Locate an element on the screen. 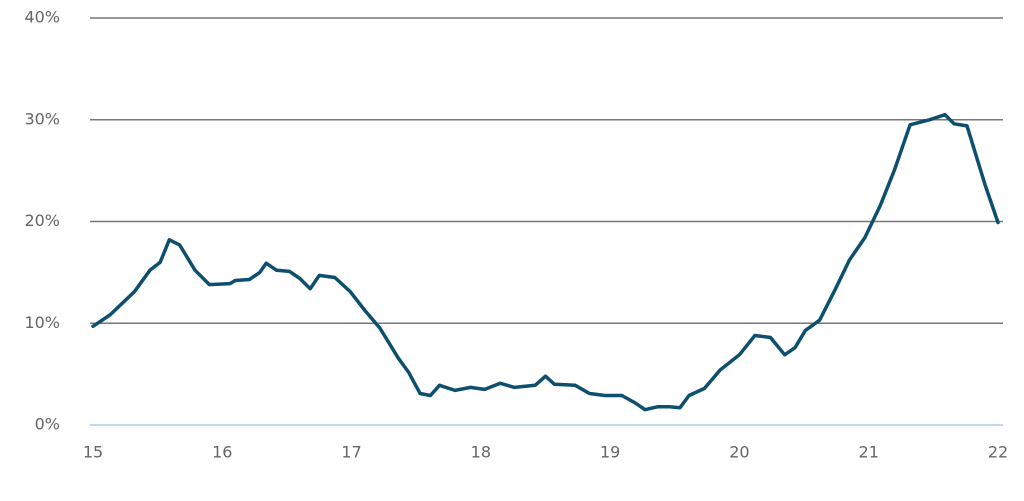 This screenshot has width=1024, height=501. x-tick-label: 18 is located at coordinates (481, 452).